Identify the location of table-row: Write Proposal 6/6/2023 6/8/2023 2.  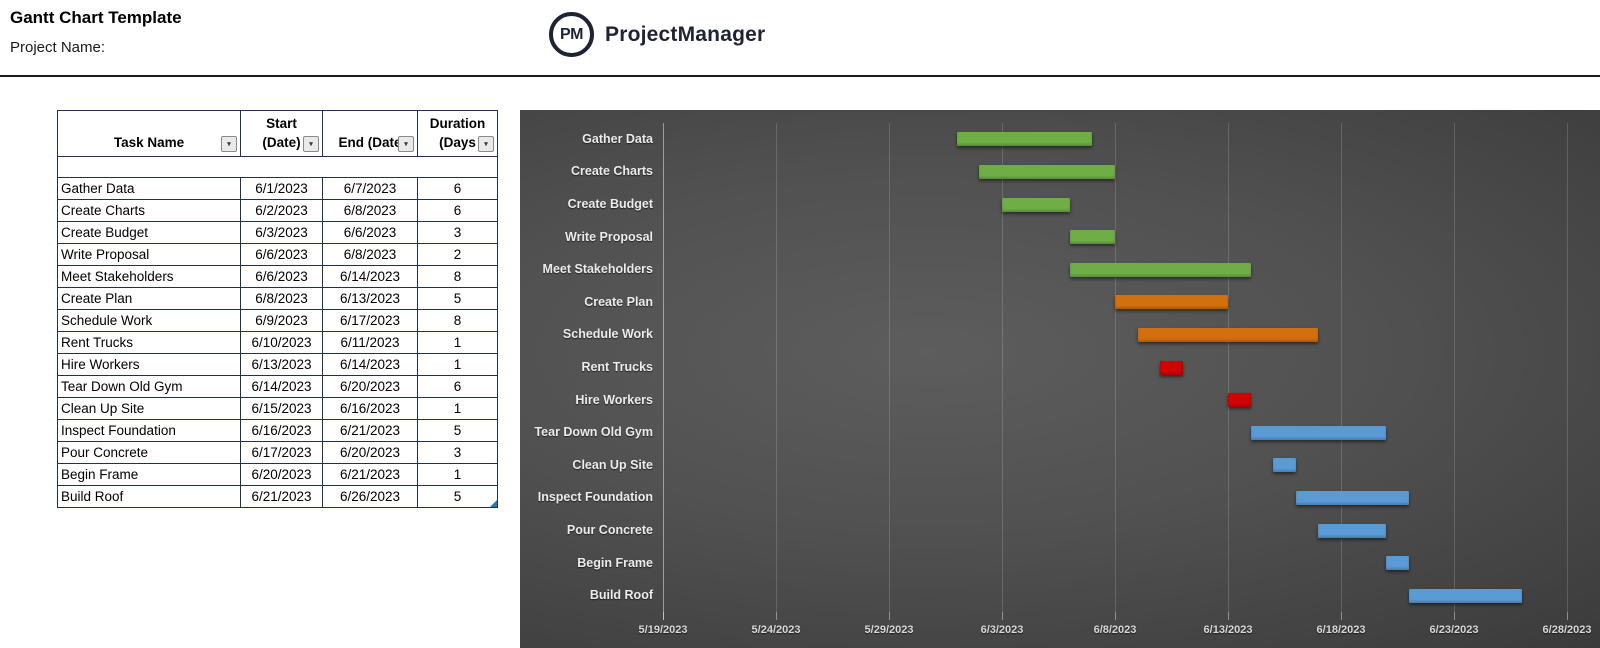
(278, 255).